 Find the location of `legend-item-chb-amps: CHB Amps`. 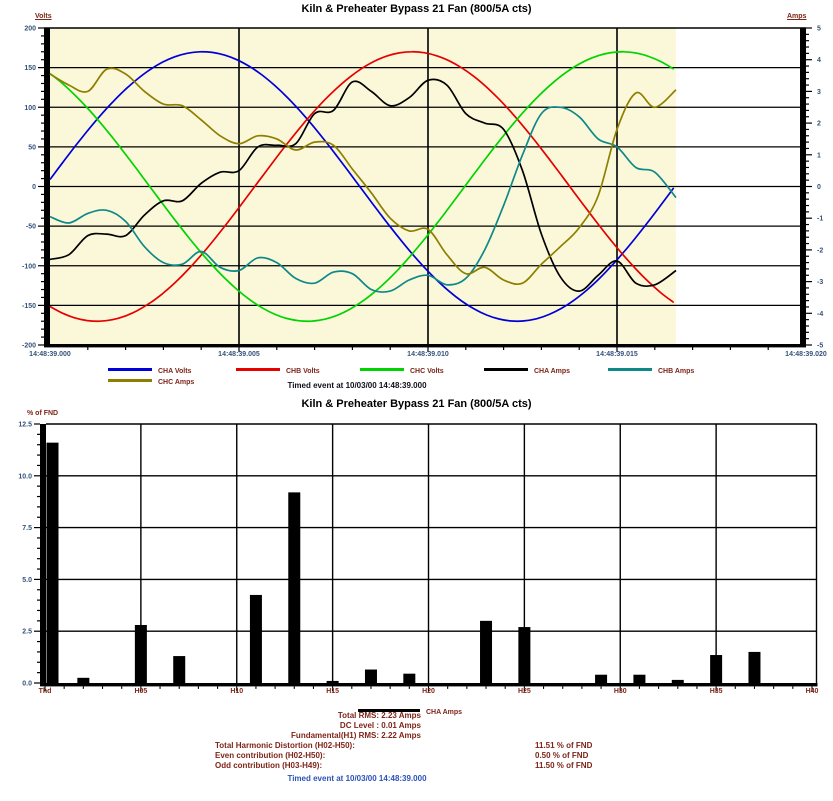

legend-item-chb-amps: CHB Amps is located at coordinates (651, 367).